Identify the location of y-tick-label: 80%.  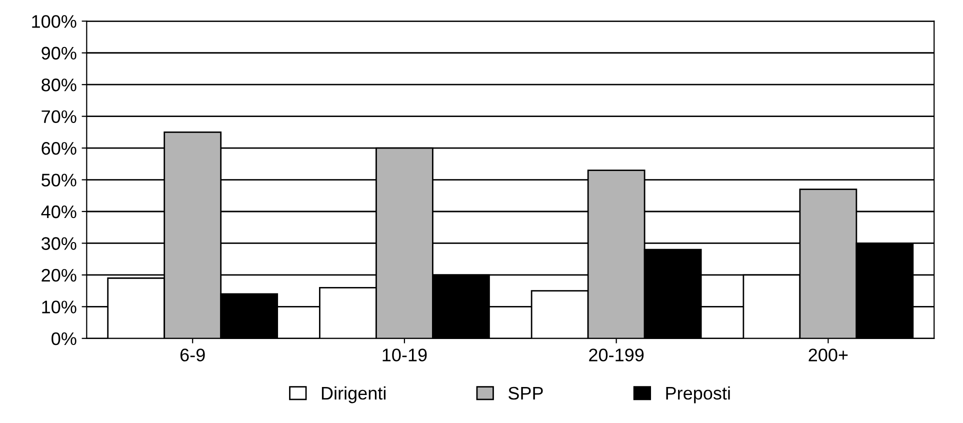
(59, 85).